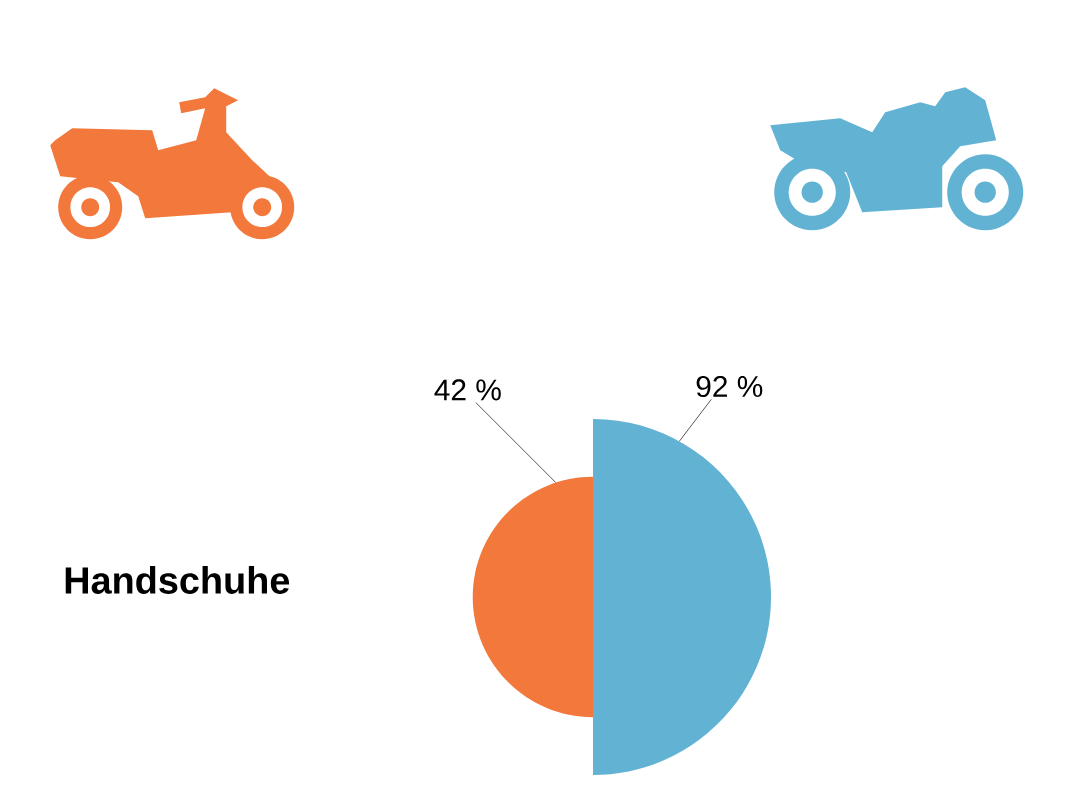 The width and height of the screenshot is (1083, 794). Describe the element at coordinates (177, 580) in the screenshot. I see `text: Handschuhe` at that location.